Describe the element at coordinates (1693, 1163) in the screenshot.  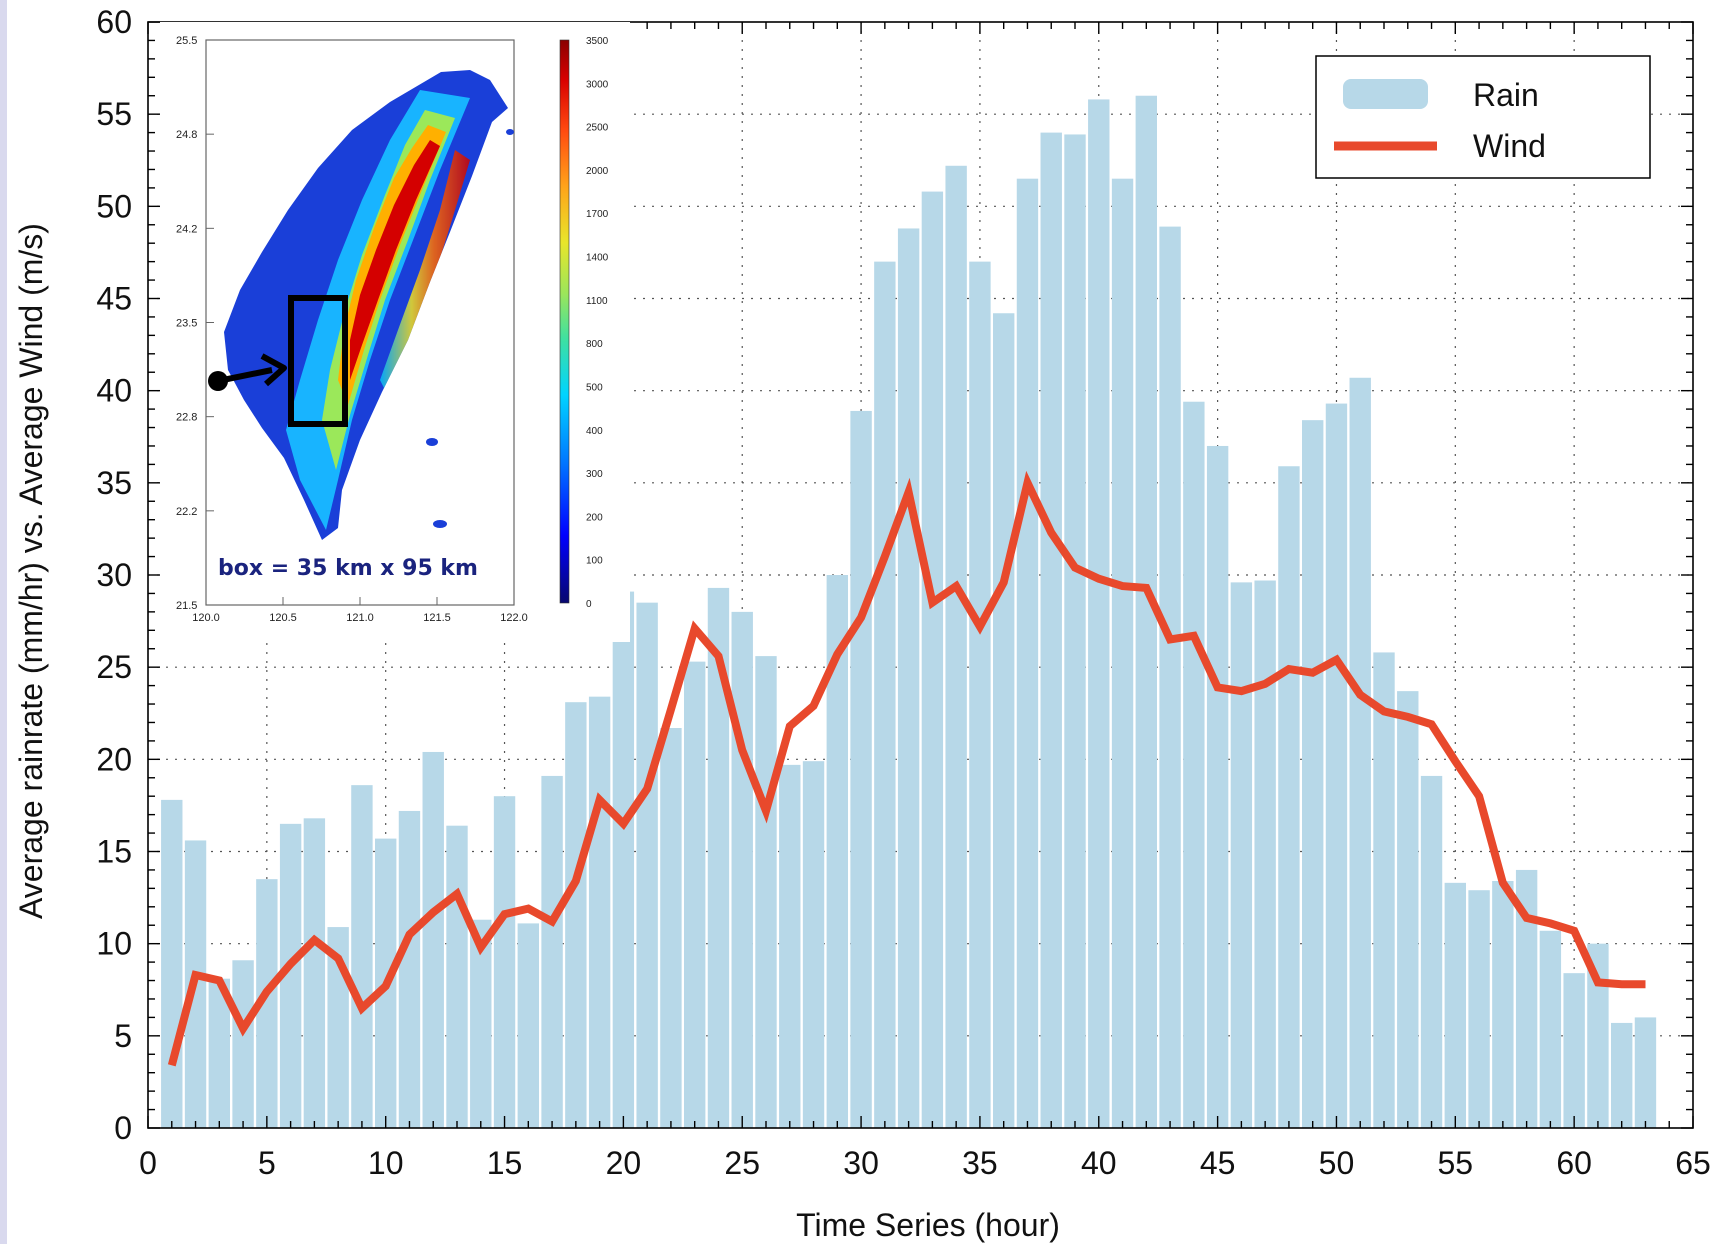
I see `x-tick-label: 65` at that location.